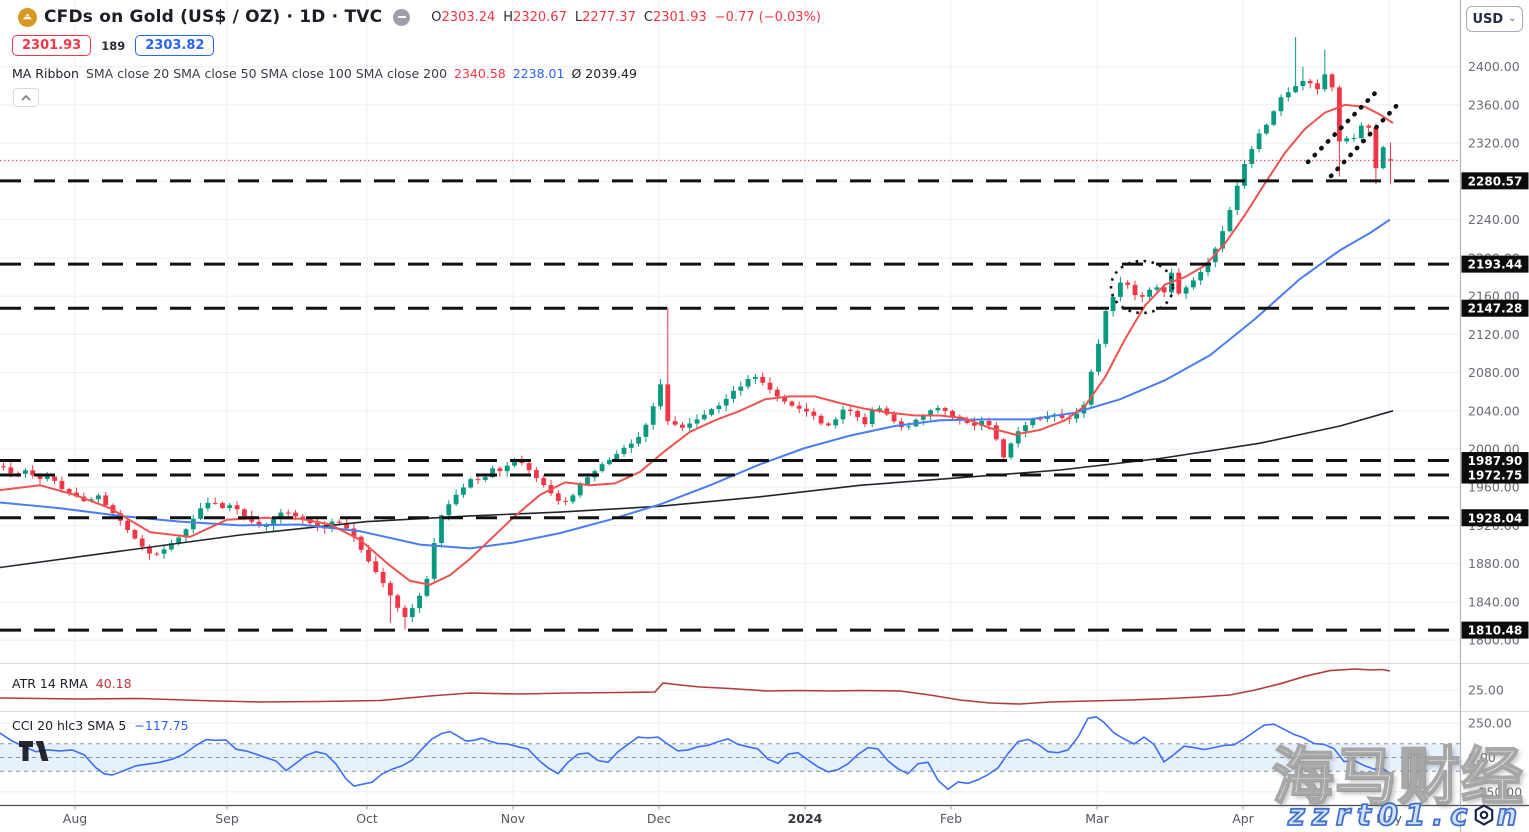 The height and width of the screenshot is (832, 1529). What do you see at coordinates (1494, 104) in the screenshot?
I see `svg-text: 2360.00` at bounding box center [1494, 104].